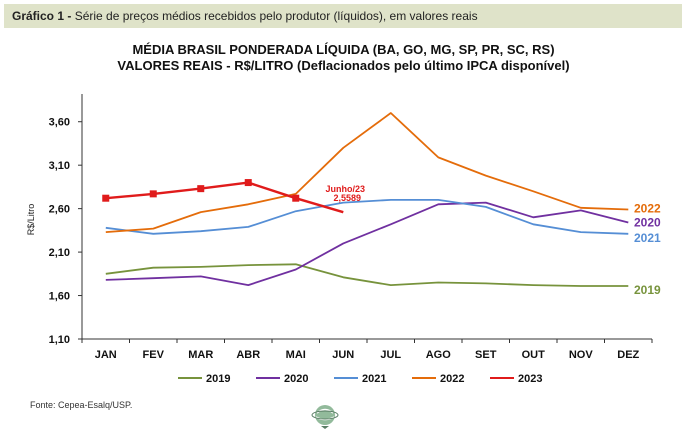 The height and width of the screenshot is (432, 687). What do you see at coordinates (367, 216) in the screenshot?
I see `series-line-2021` at bounding box center [367, 216].